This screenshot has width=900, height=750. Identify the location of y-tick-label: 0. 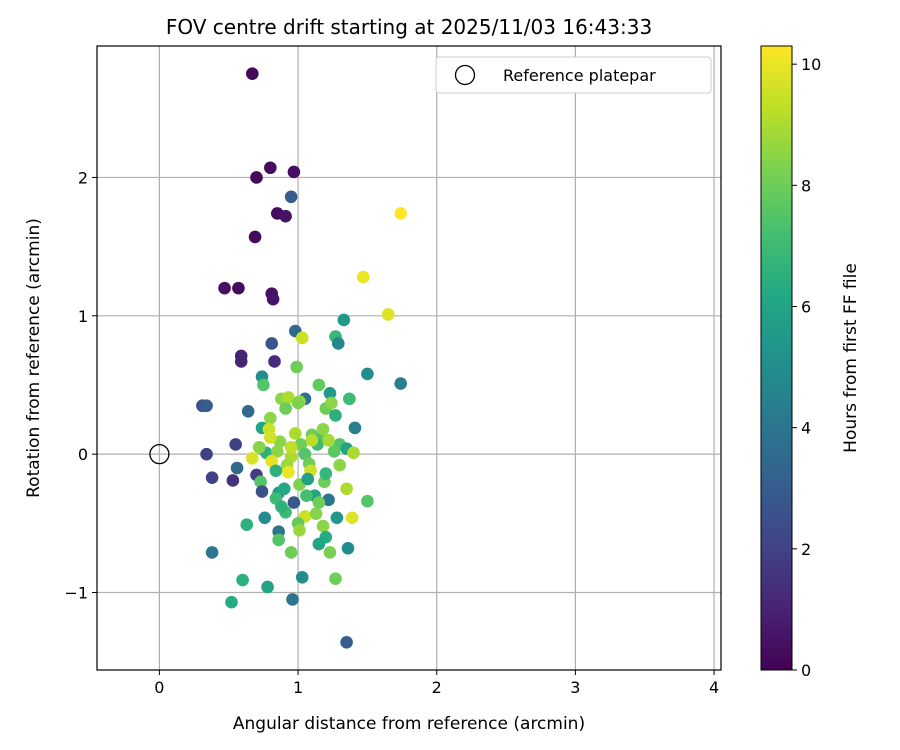
(83, 454).